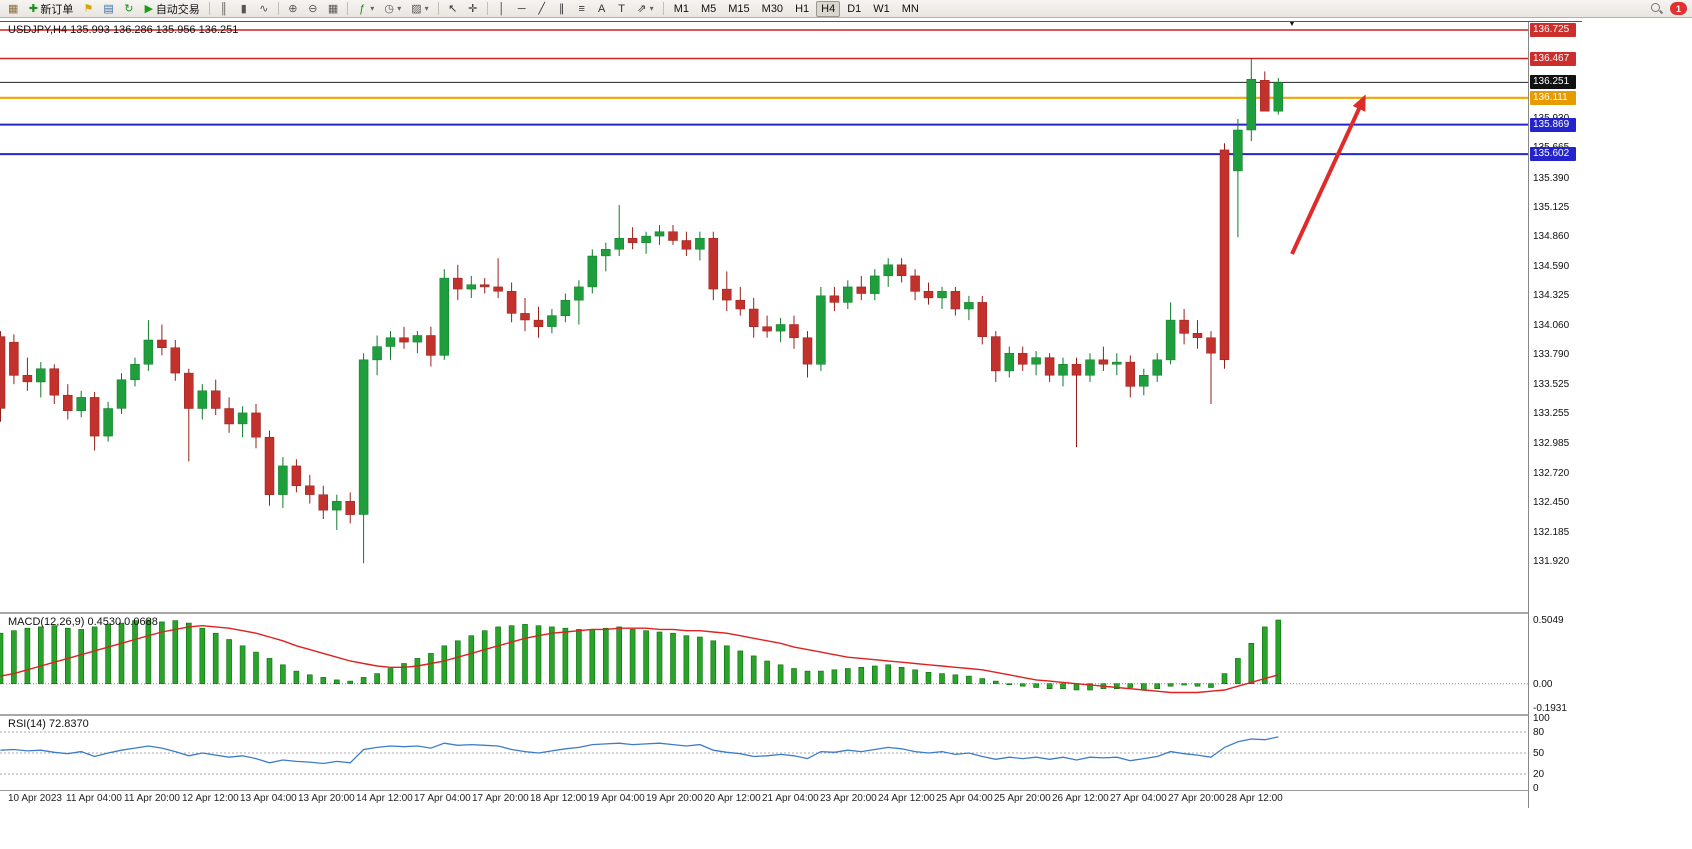 Image resolution: width=1692 pixels, height=849 pixels. I want to click on tf-m5: M5, so click(708, 9).